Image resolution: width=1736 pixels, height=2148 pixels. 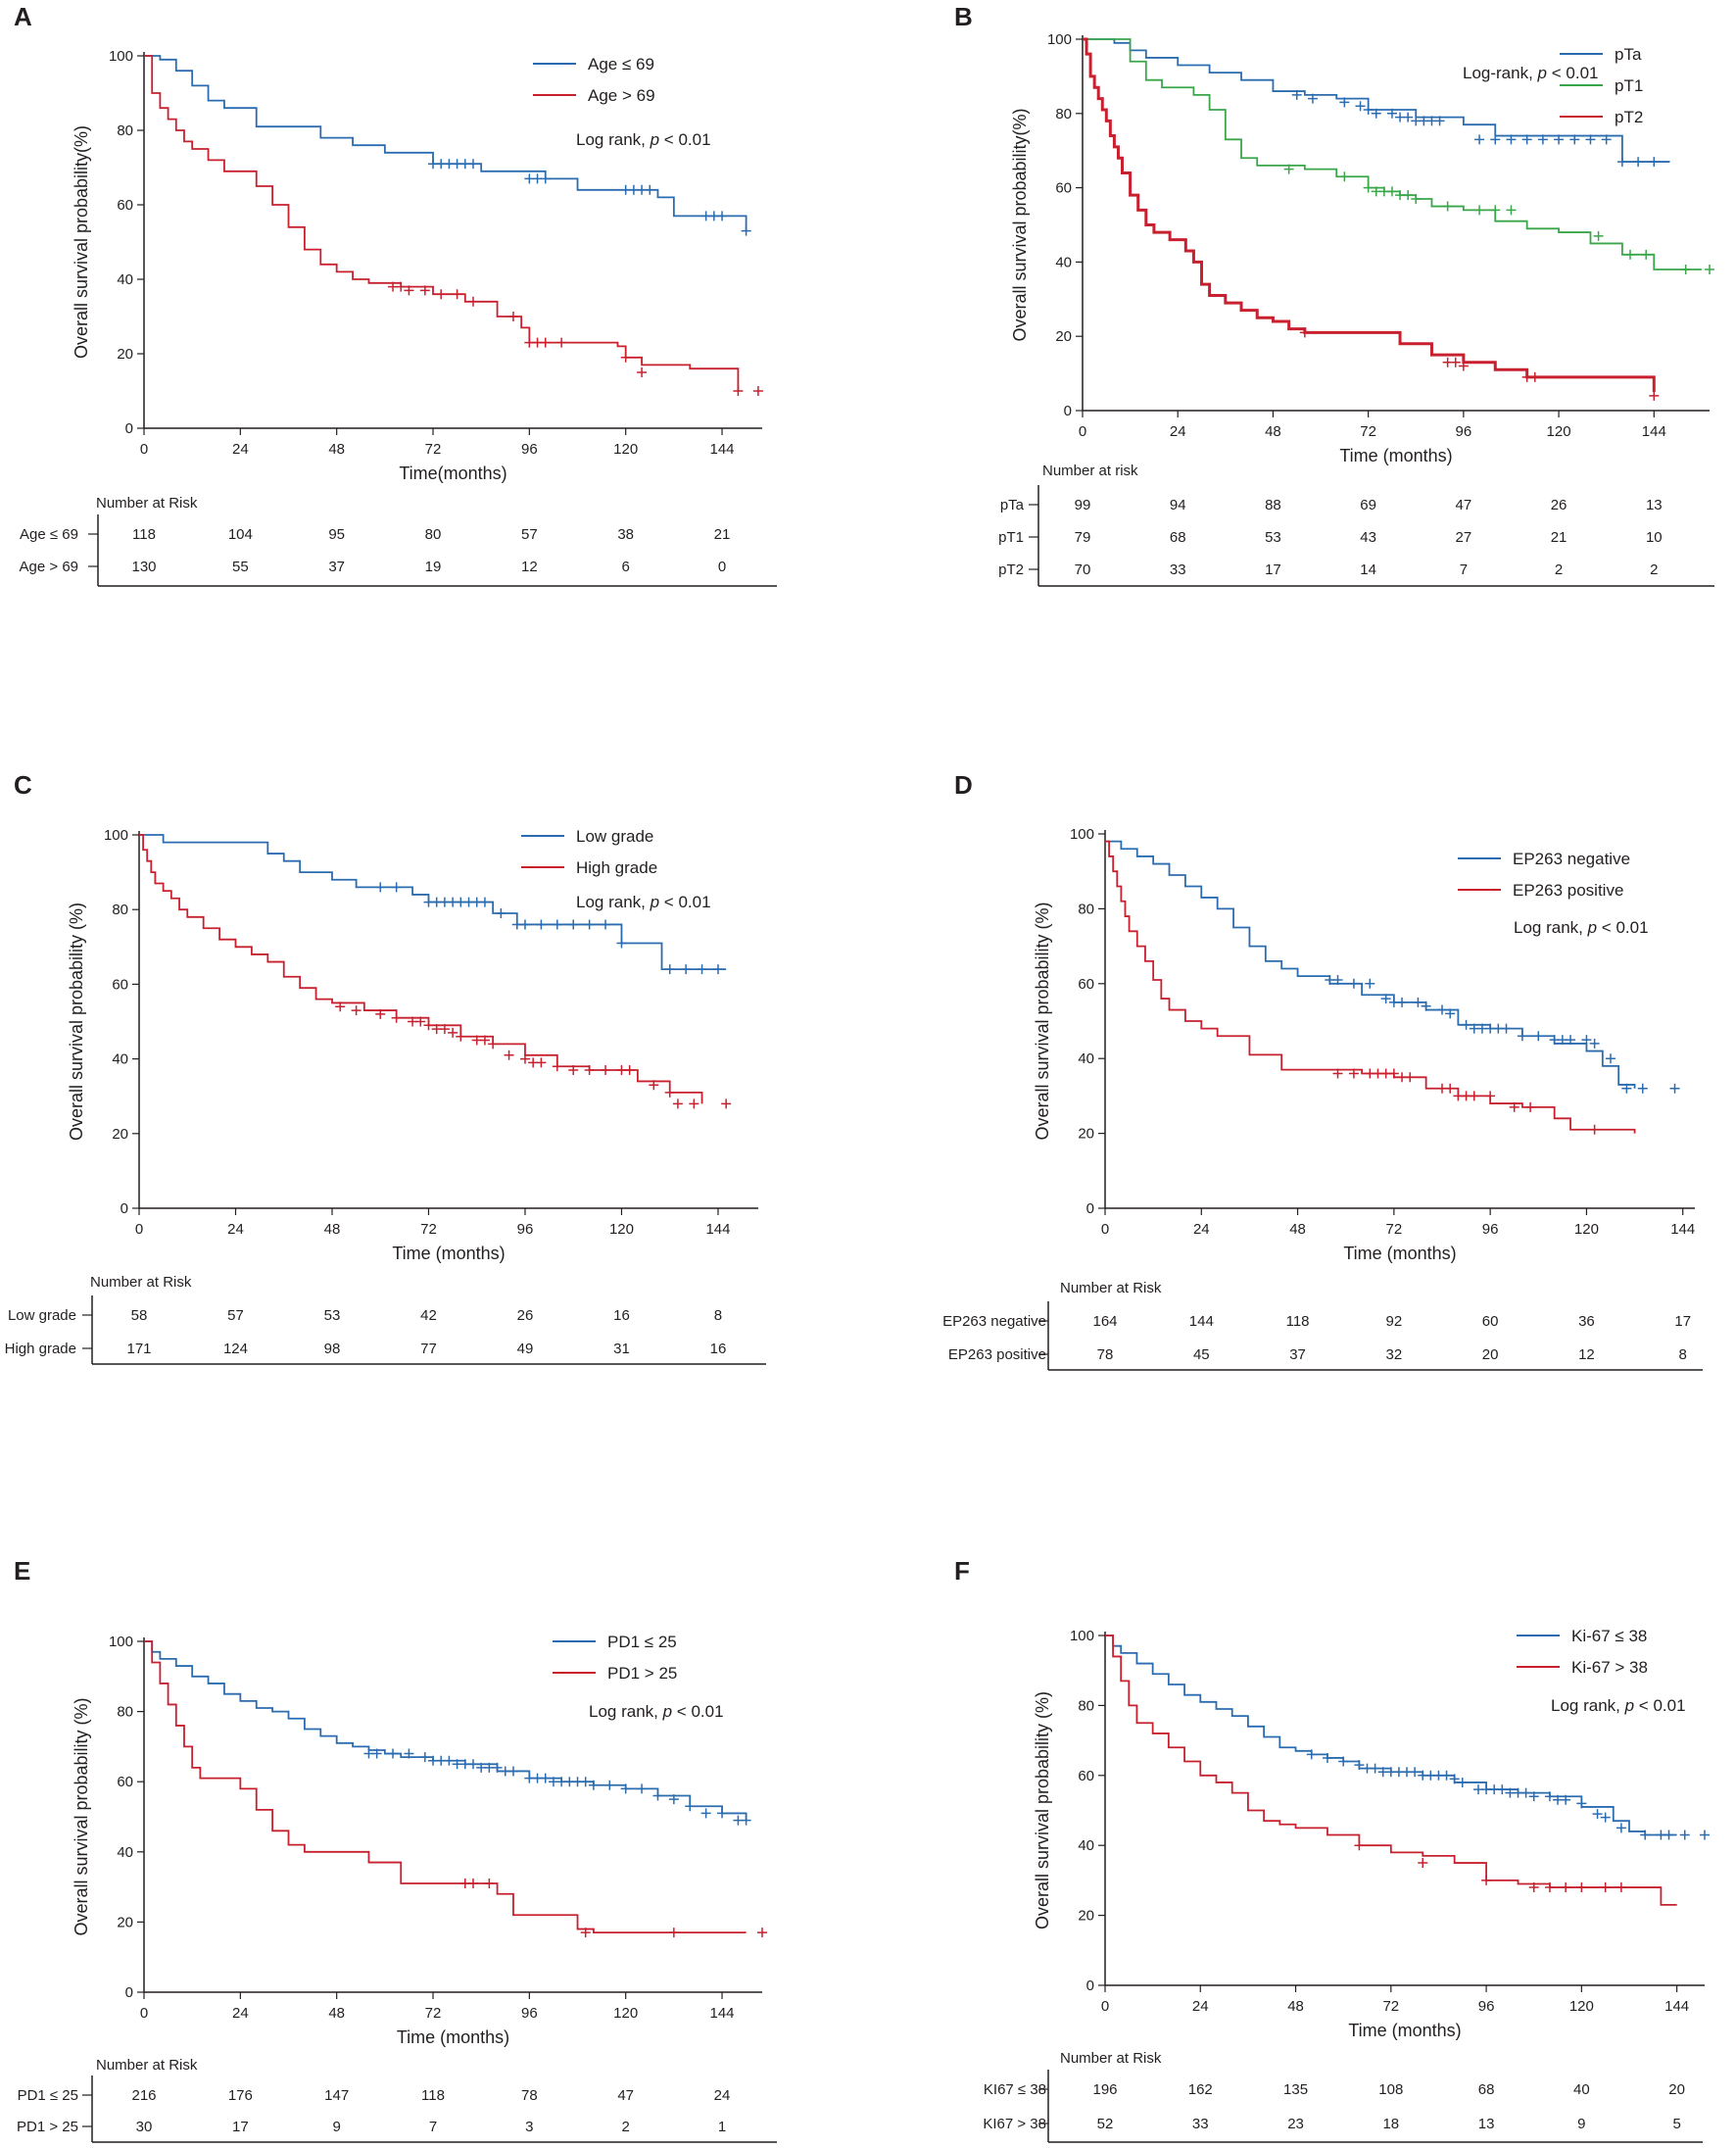 What do you see at coordinates (1530, 73) in the screenshot?
I see `p-value-annotation: Log-rank, p < 0.01` at bounding box center [1530, 73].